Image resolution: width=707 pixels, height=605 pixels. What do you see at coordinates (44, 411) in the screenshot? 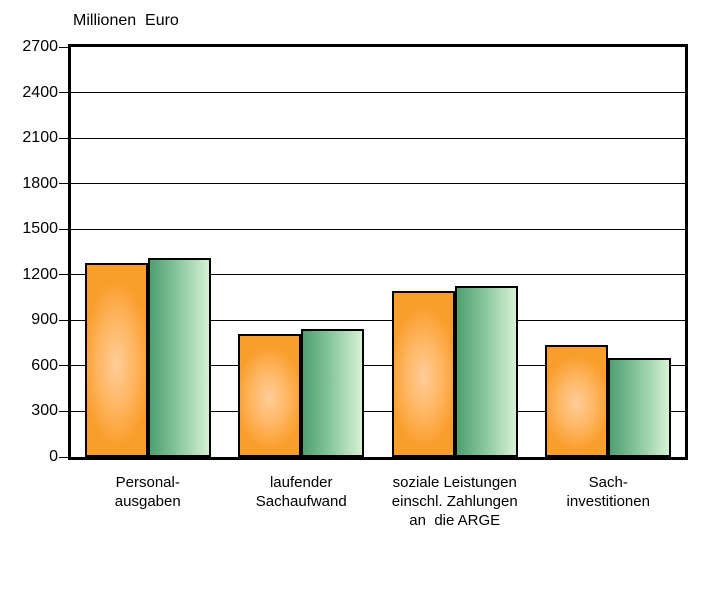
I see `y-tick-label-300: 300` at bounding box center [44, 411].